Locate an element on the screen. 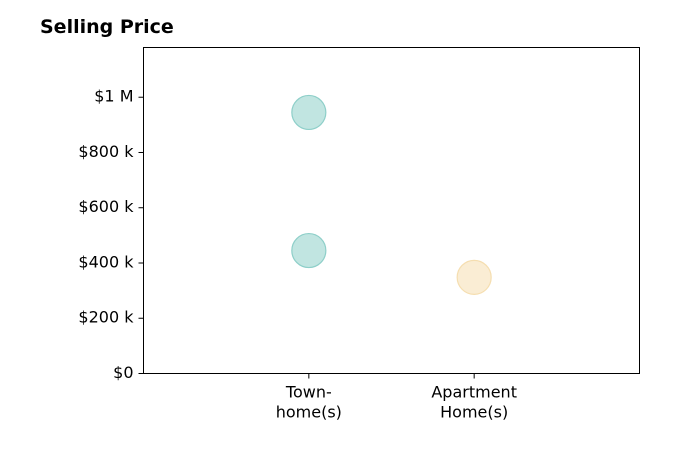 The height and width of the screenshot is (462, 679). y-tick-label: $1 M is located at coordinates (113, 96).